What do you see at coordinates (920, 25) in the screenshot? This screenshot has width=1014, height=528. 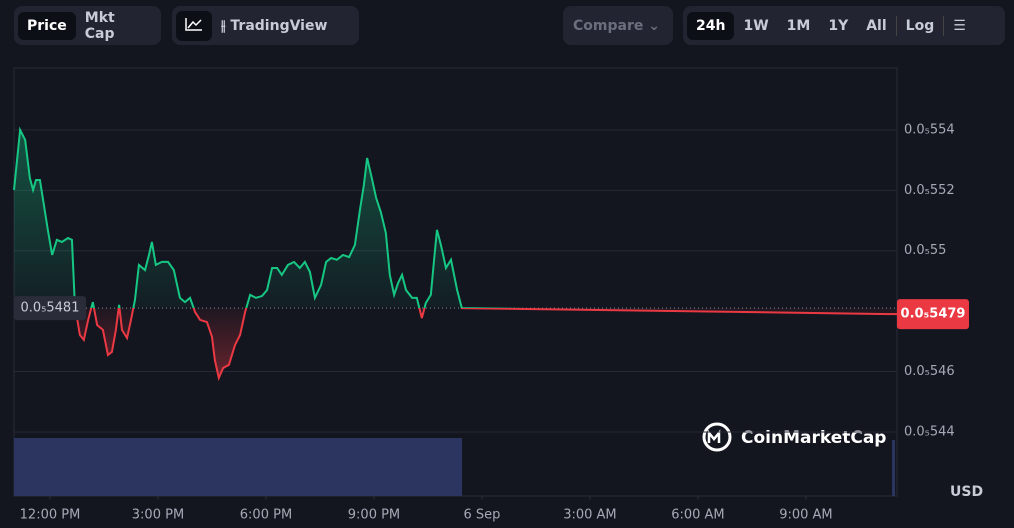 I see `log-toggle: Log` at bounding box center [920, 25].